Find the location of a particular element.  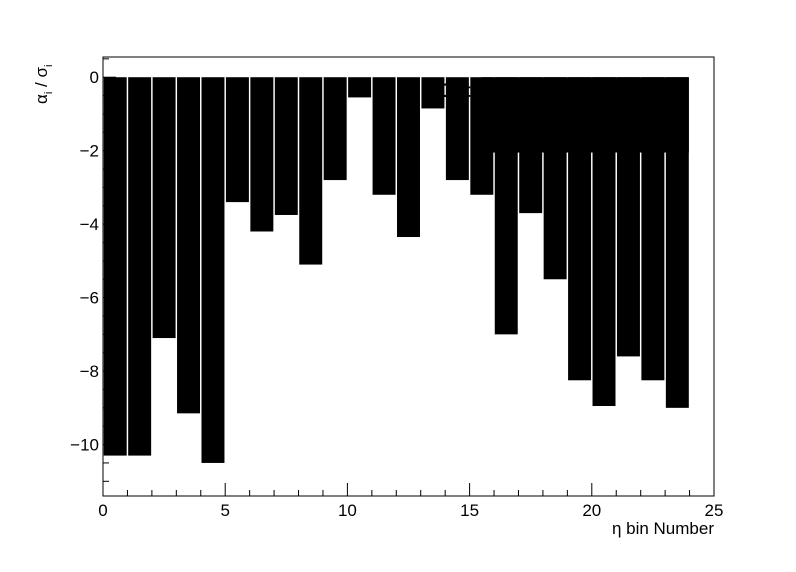

plateau-band is located at coordinates (585, 115).